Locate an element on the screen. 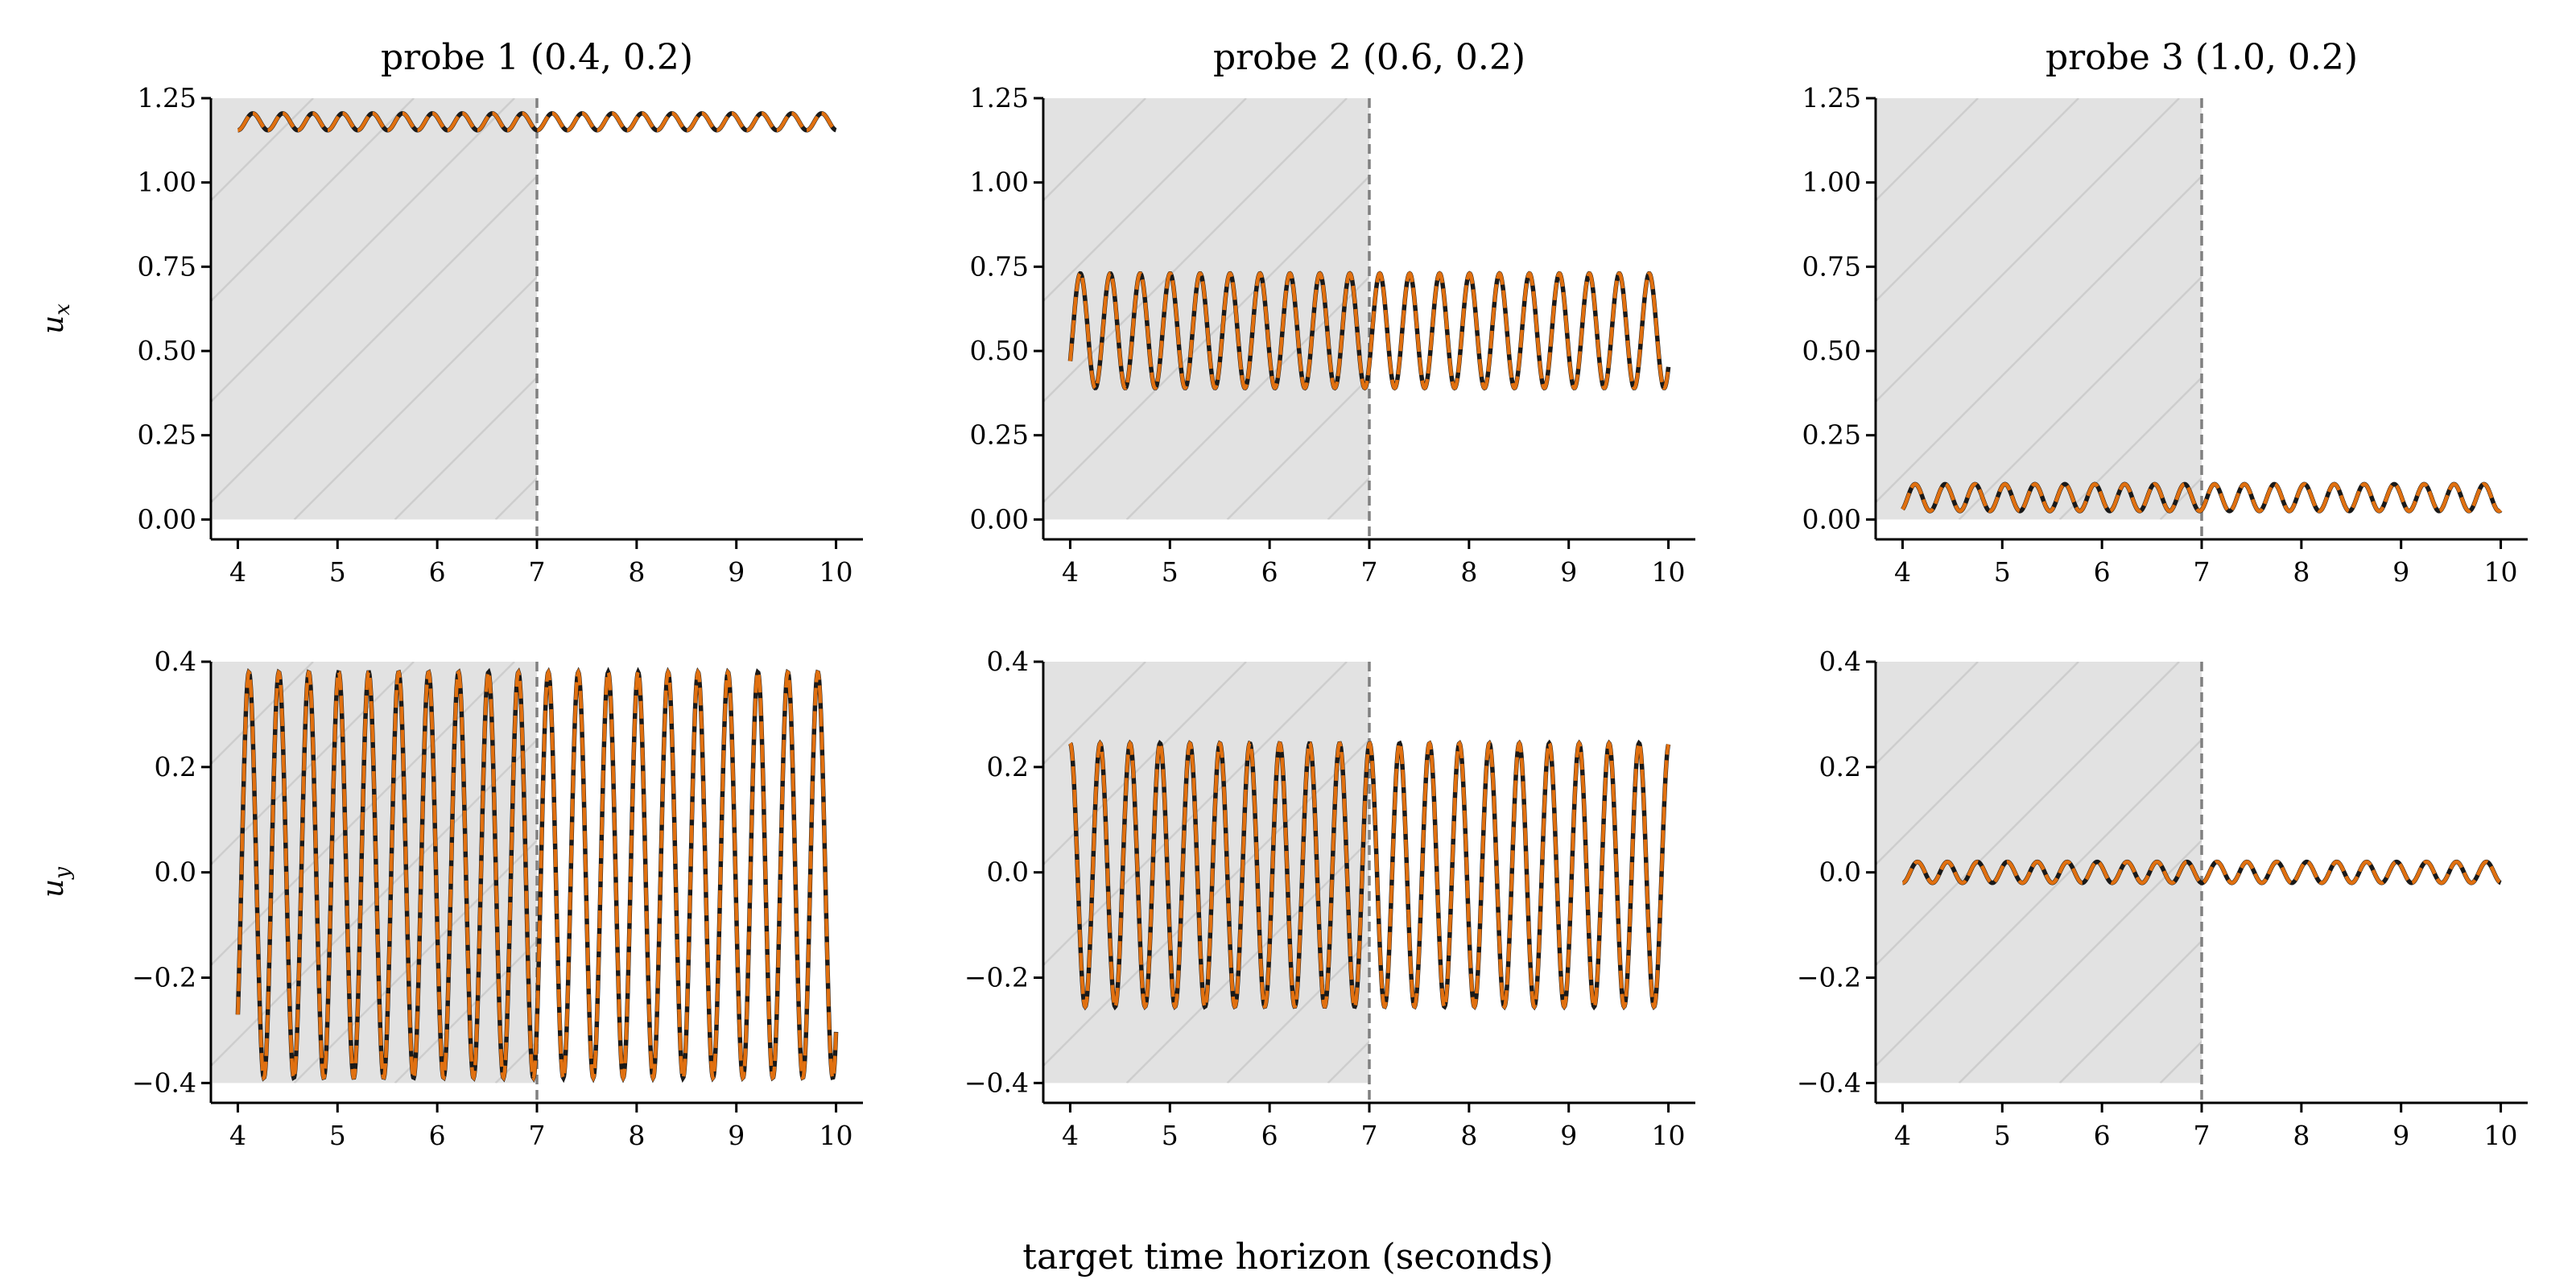 The width and height of the screenshot is (2576, 1288). y-axis-label-row-2: uy is located at coordinates (56, 883).